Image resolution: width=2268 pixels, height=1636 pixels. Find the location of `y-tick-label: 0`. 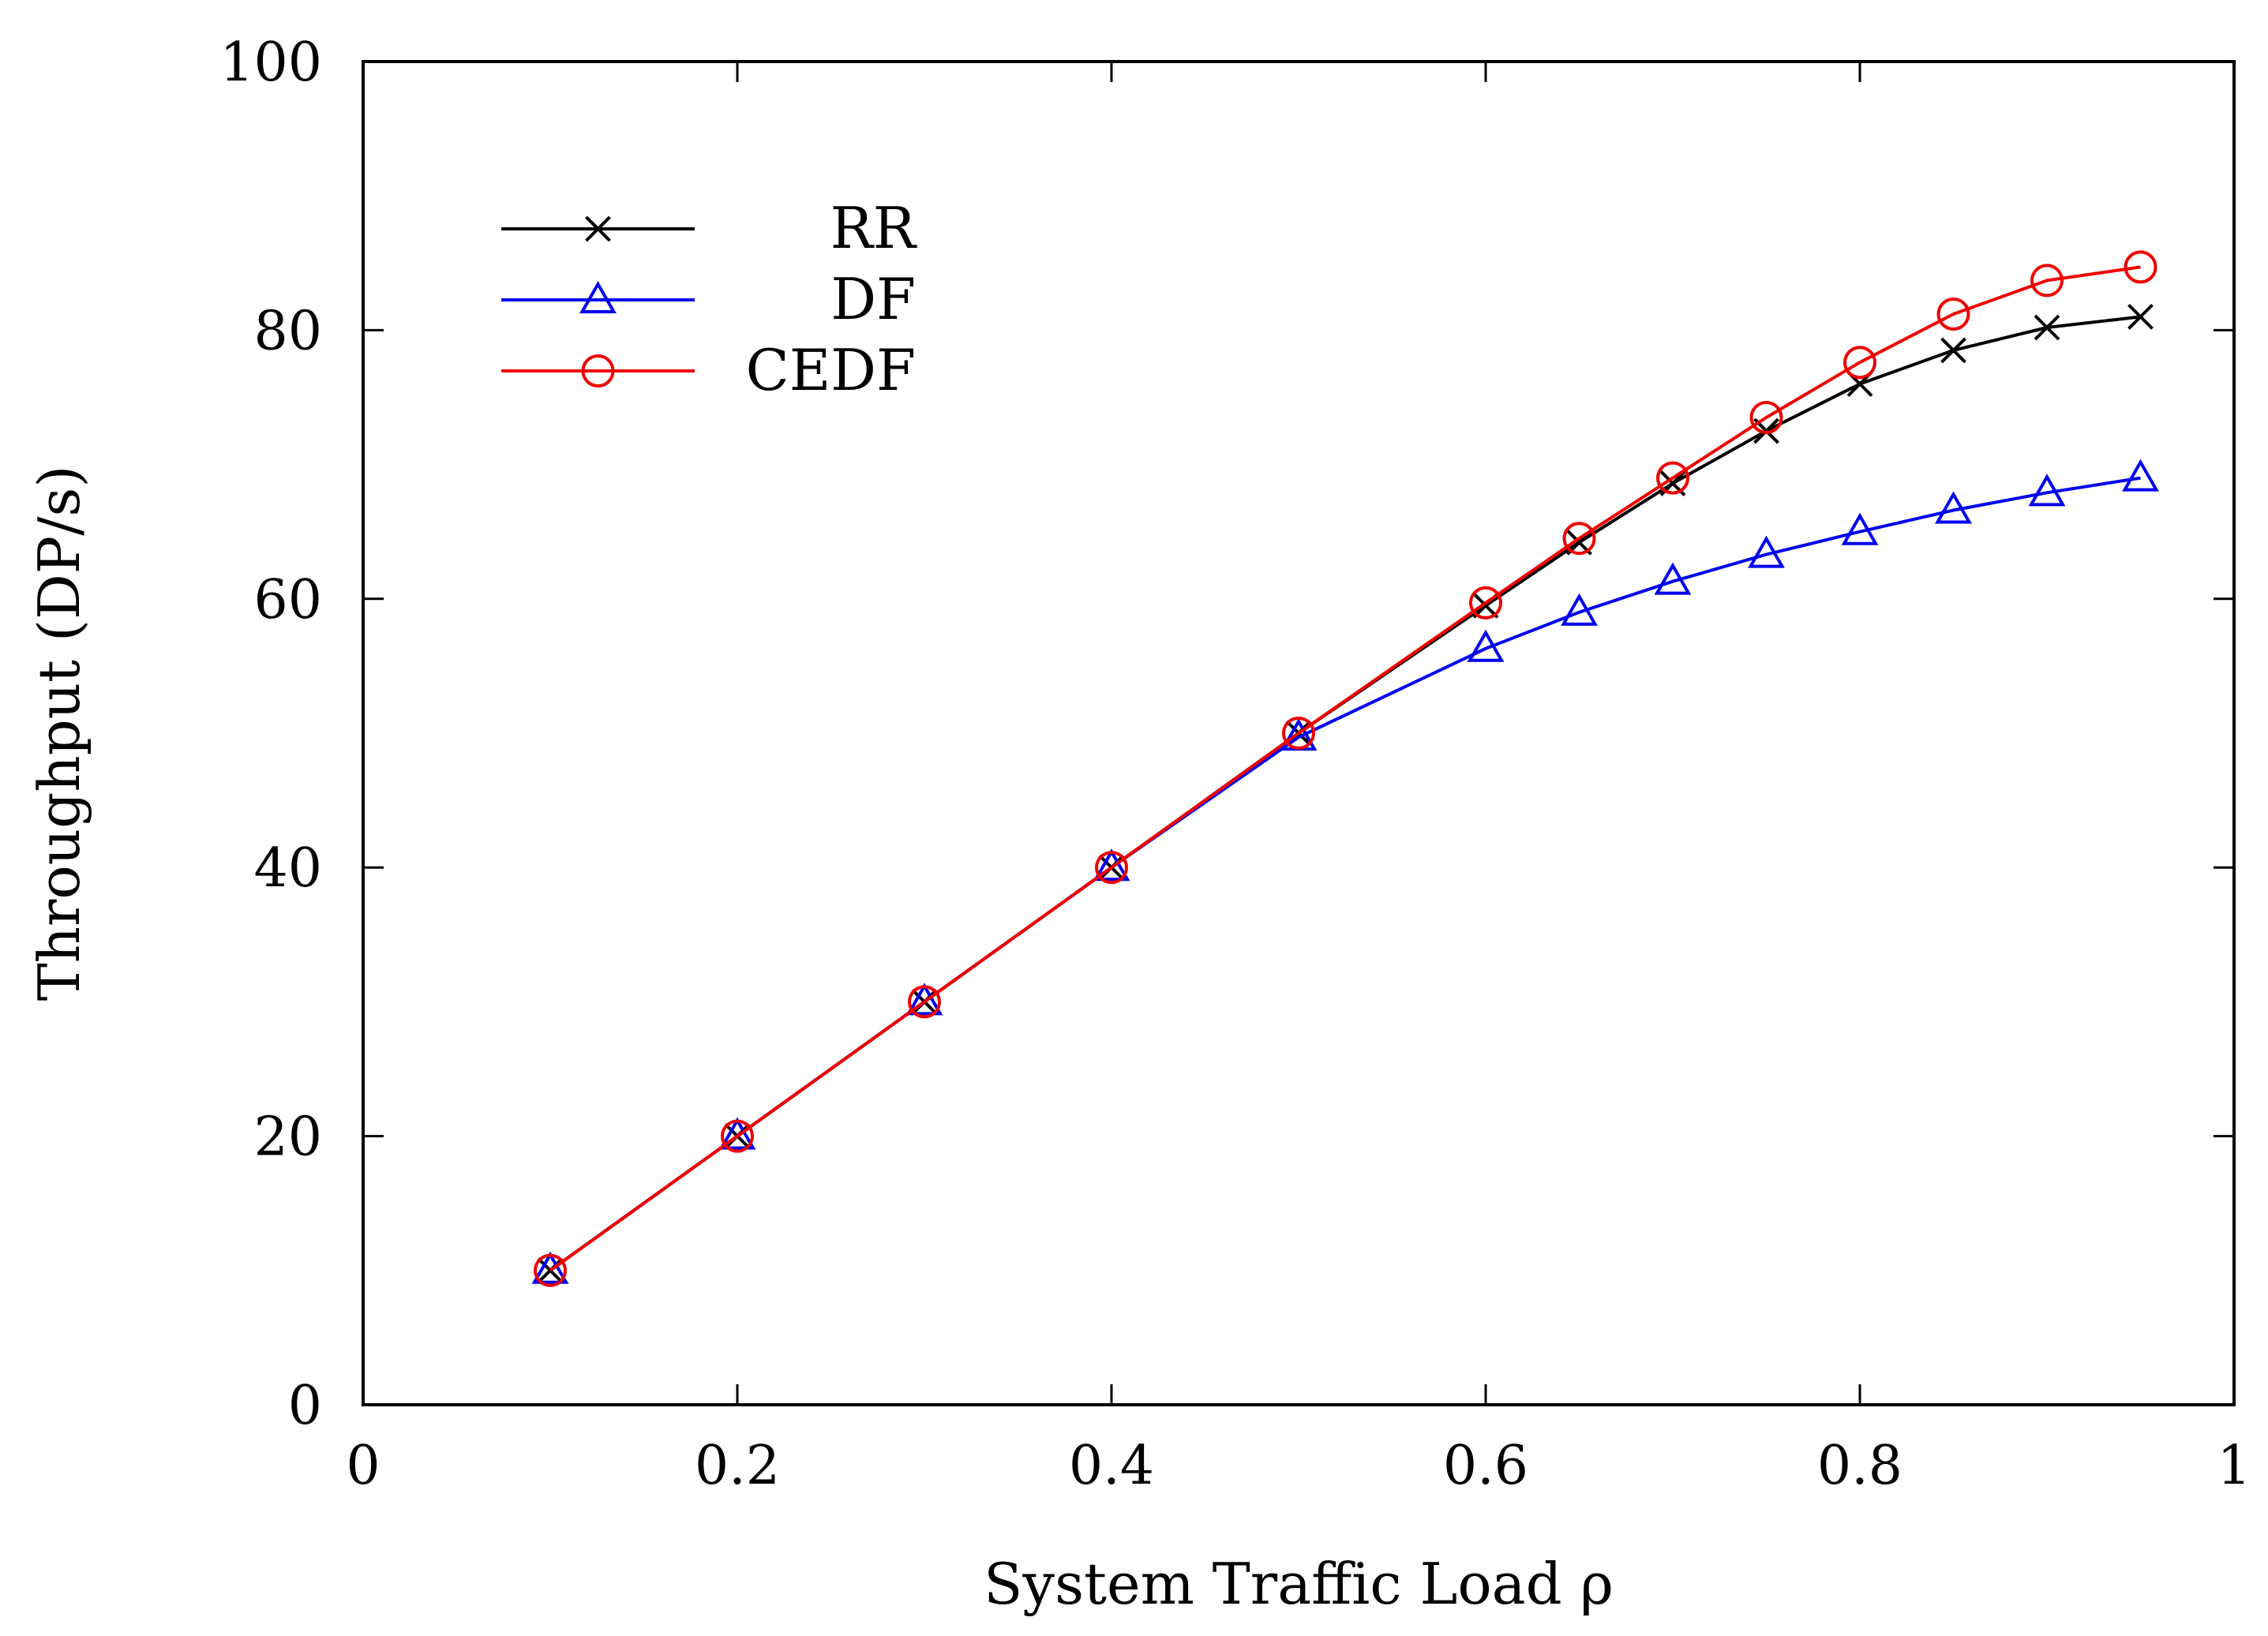

y-tick-label: 0 is located at coordinates (305, 1406).